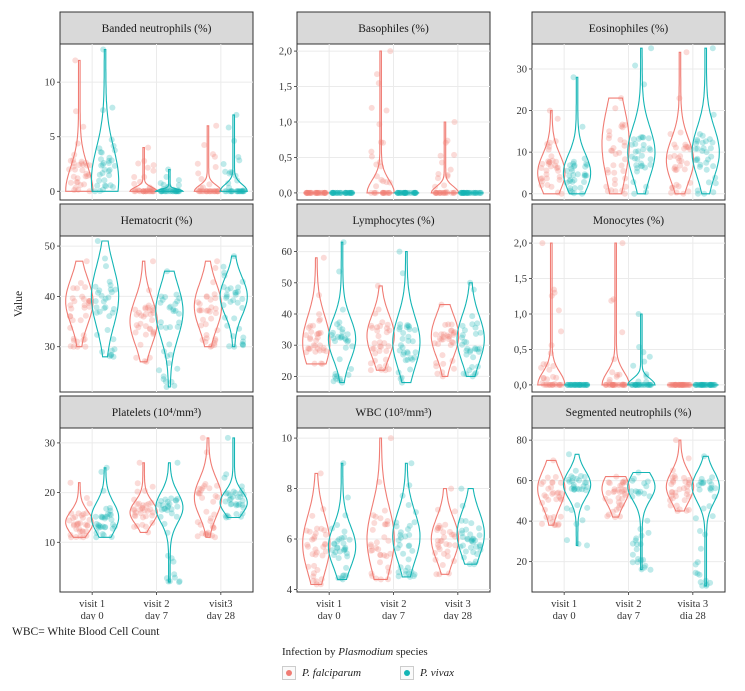 This screenshot has height=691, width=745. I want to click on y-tick-label: 40, so click(50, 297).